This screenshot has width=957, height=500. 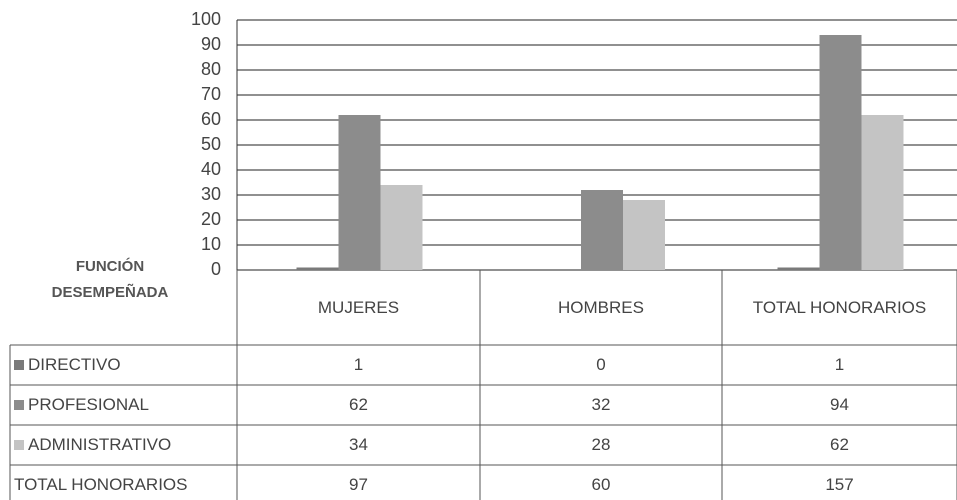 I want to click on row-label: PROFESIONAL, so click(x=123, y=405).